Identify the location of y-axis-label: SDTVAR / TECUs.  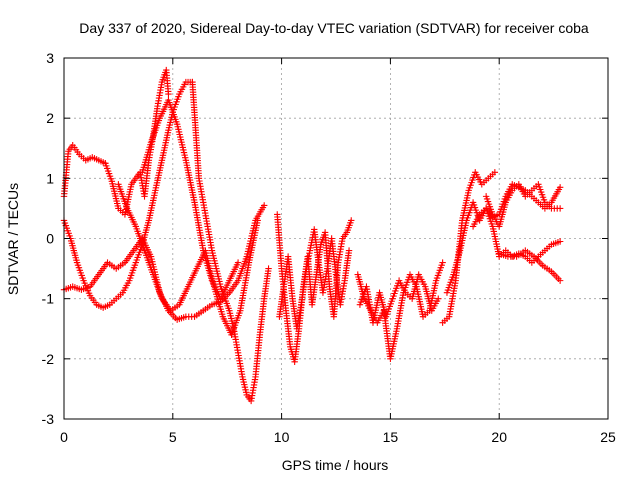
(13, 239).